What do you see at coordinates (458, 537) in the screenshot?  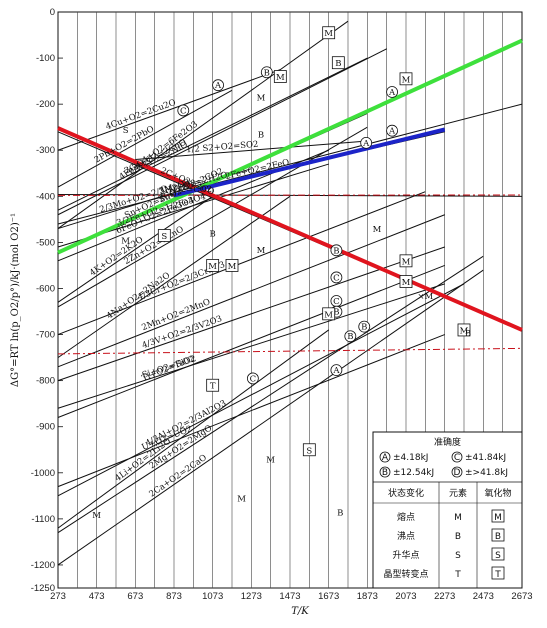 I see `legend-element-mark: B` at bounding box center [458, 537].